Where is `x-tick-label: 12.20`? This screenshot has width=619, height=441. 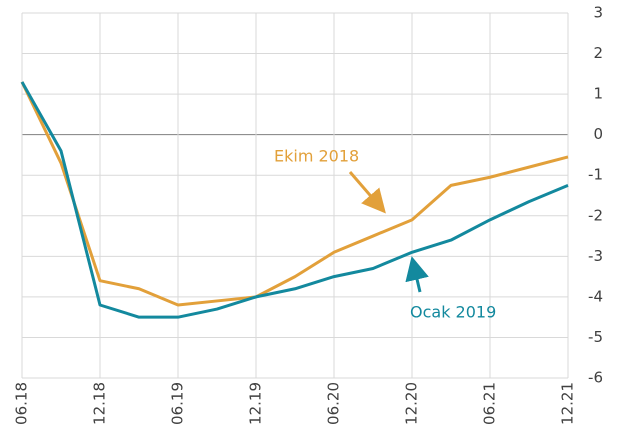 x-tick-label: 12.20 is located at coordinates (412, 403).